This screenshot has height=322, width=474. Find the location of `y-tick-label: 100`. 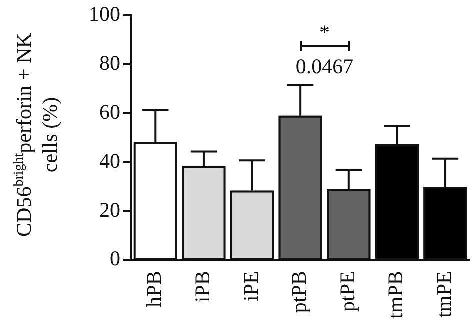

y-tick-label: 100 is located at coordinates (104, 14).